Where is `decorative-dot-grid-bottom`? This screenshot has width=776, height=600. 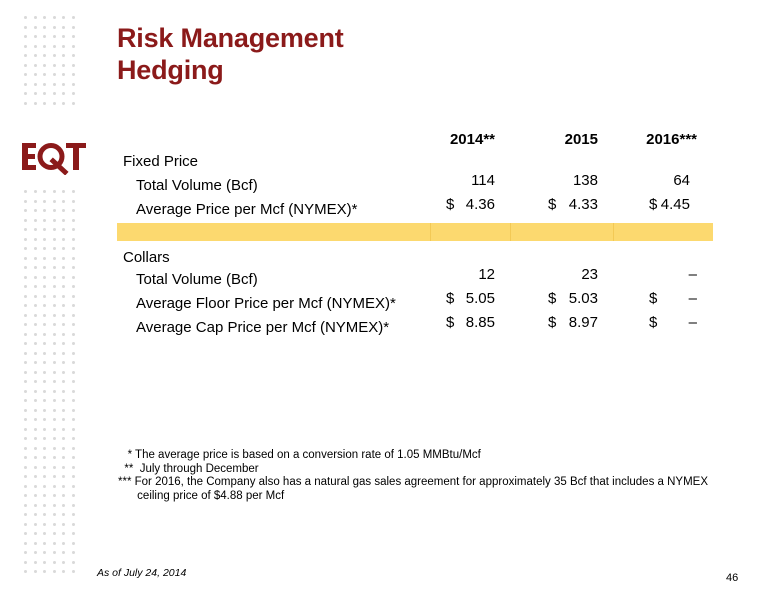 decorative-dot-grid-bottom is located at coordinates (54, 385).